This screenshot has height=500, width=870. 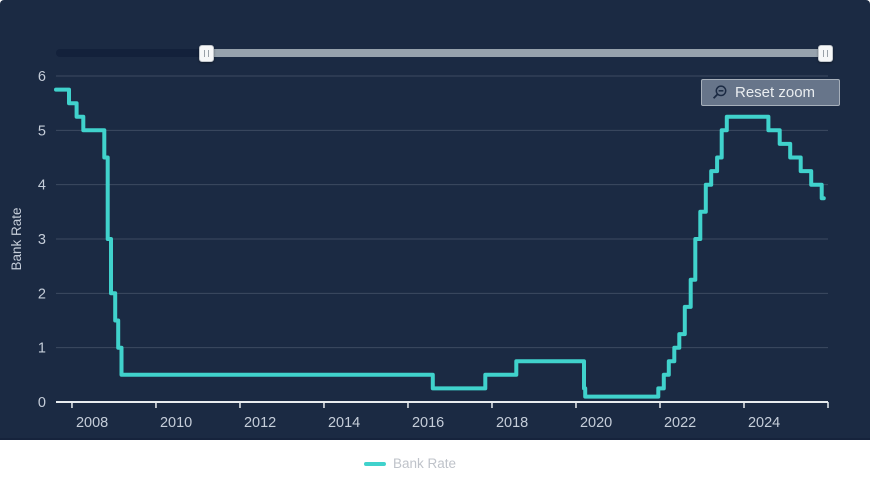 I want to click on reset-zoom-button: Reset zoom, so click(x=770, y=92).